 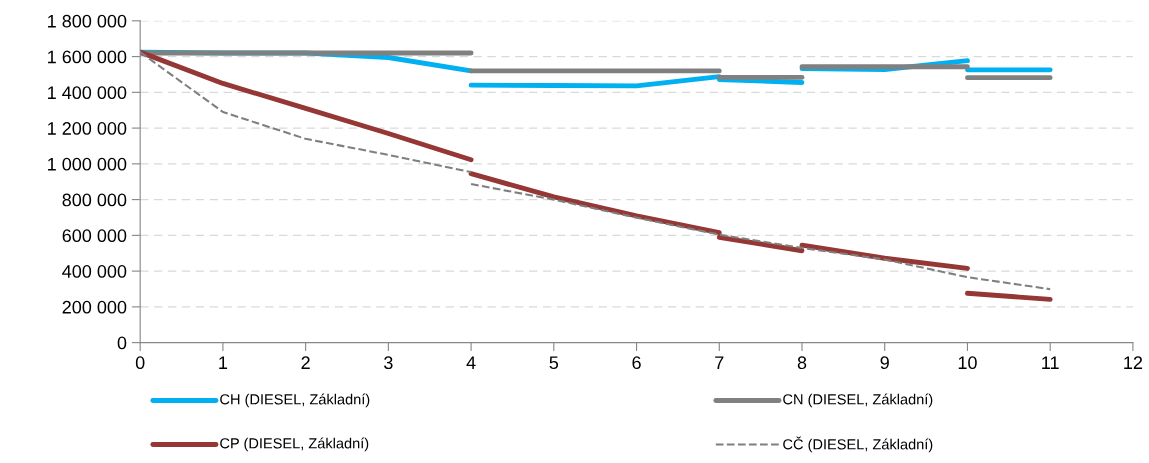 What do you see at coordinates (1050, 362) in the screenshot?
I see `x-tick-label: 11` at bounding box center [1050, 362].